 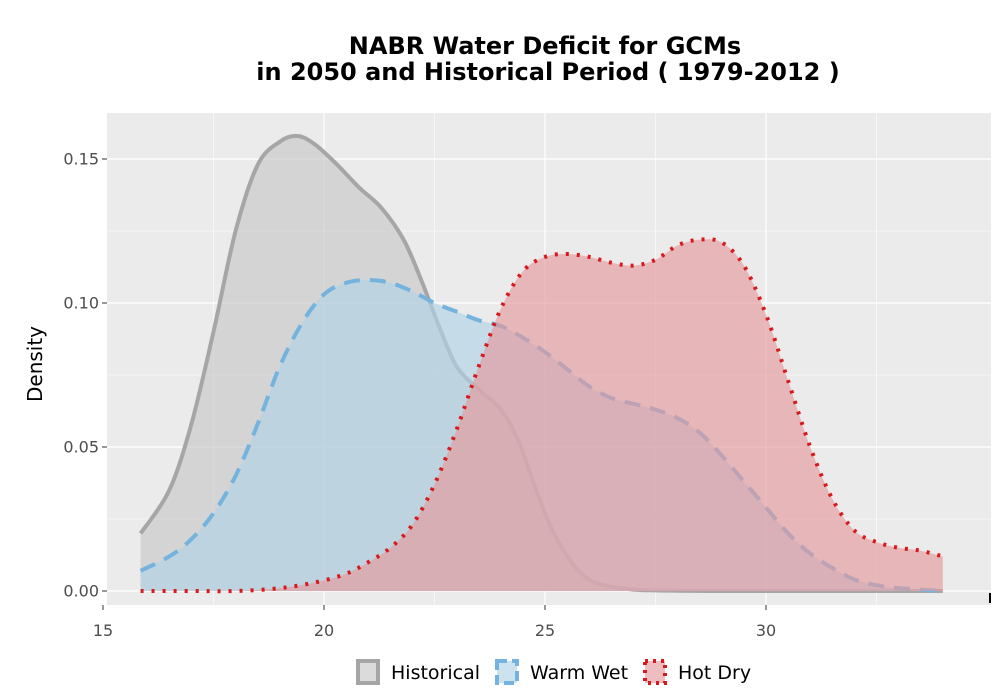 I want to click on y-tick-label: 0.05, so click(x=81, y=447).